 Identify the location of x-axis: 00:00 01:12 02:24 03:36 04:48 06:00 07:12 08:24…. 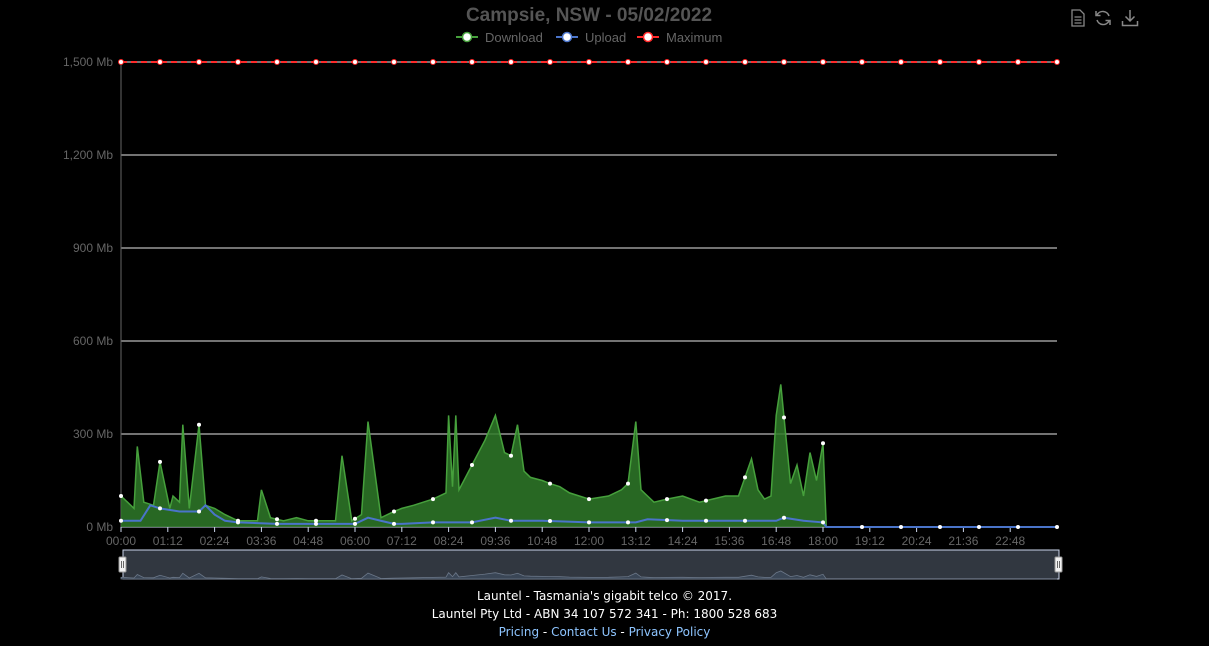
(581, 537).